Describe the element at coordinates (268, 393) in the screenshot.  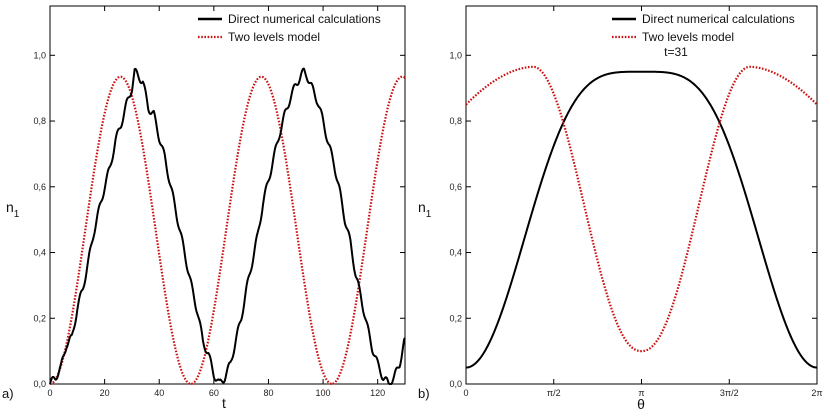
I see `x-tick-label: 80` at that location.